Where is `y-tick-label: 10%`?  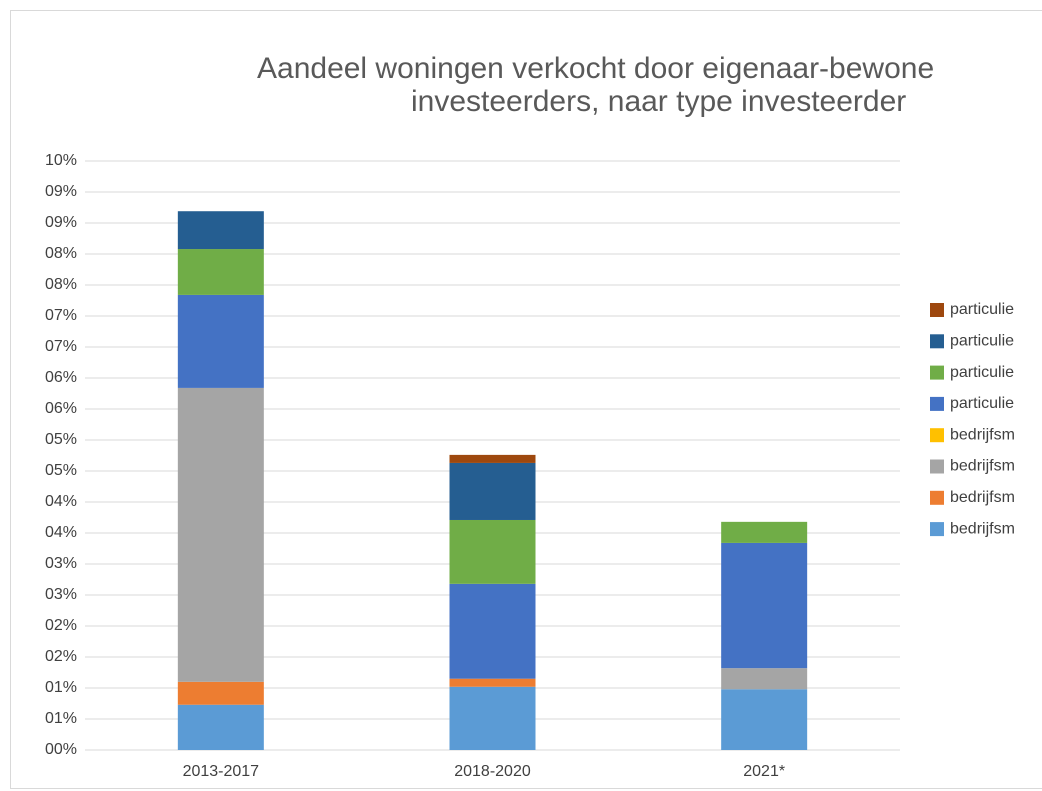
y-tick-label: 10% is located at coordinates (61, 160).